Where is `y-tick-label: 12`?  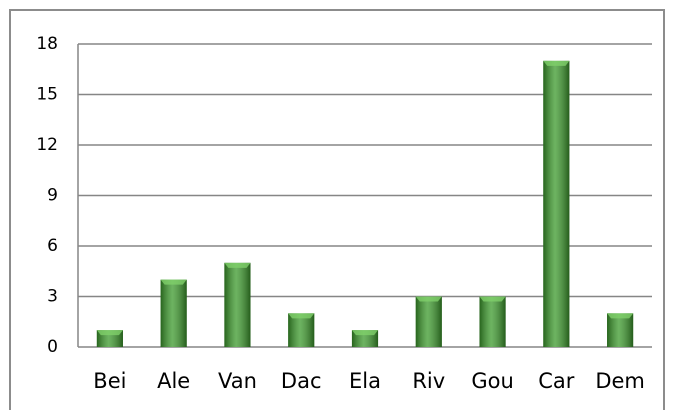
y-tick-label: 12 is located at coordinates (47, 145).